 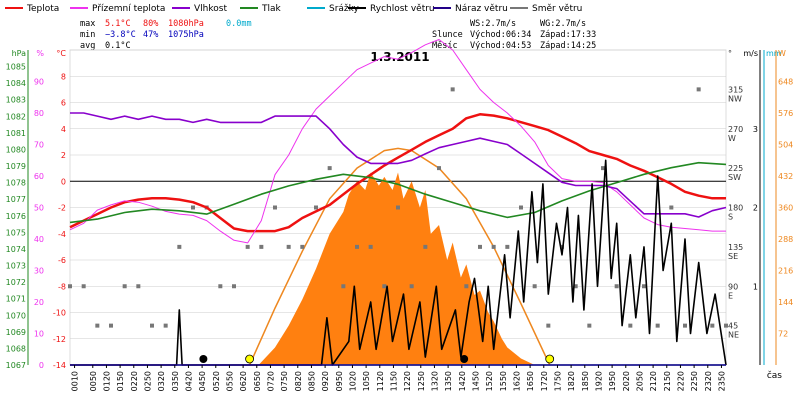 What do you see at coordinates (39, 239) in the screenshot?
I see `axis-percent-tick: 40` at bounding box center [39, 239].